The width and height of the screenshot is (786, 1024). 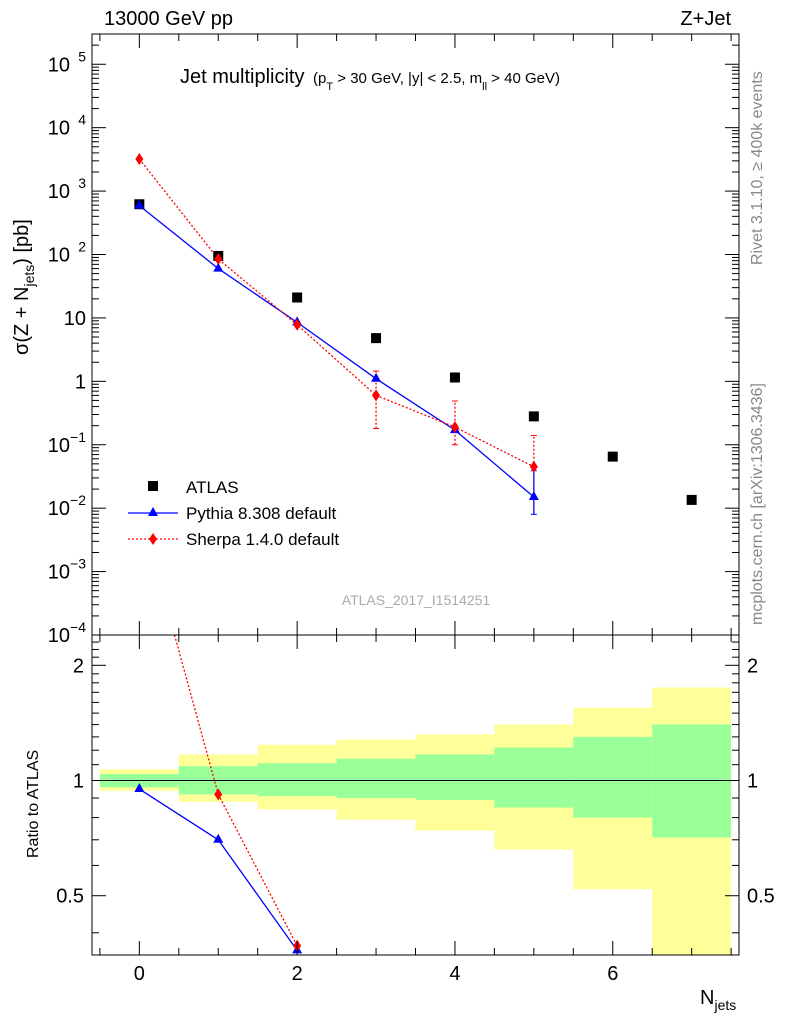 I want to click on ratio-y-tick-label: 0.5, so click(x=70, y=897).